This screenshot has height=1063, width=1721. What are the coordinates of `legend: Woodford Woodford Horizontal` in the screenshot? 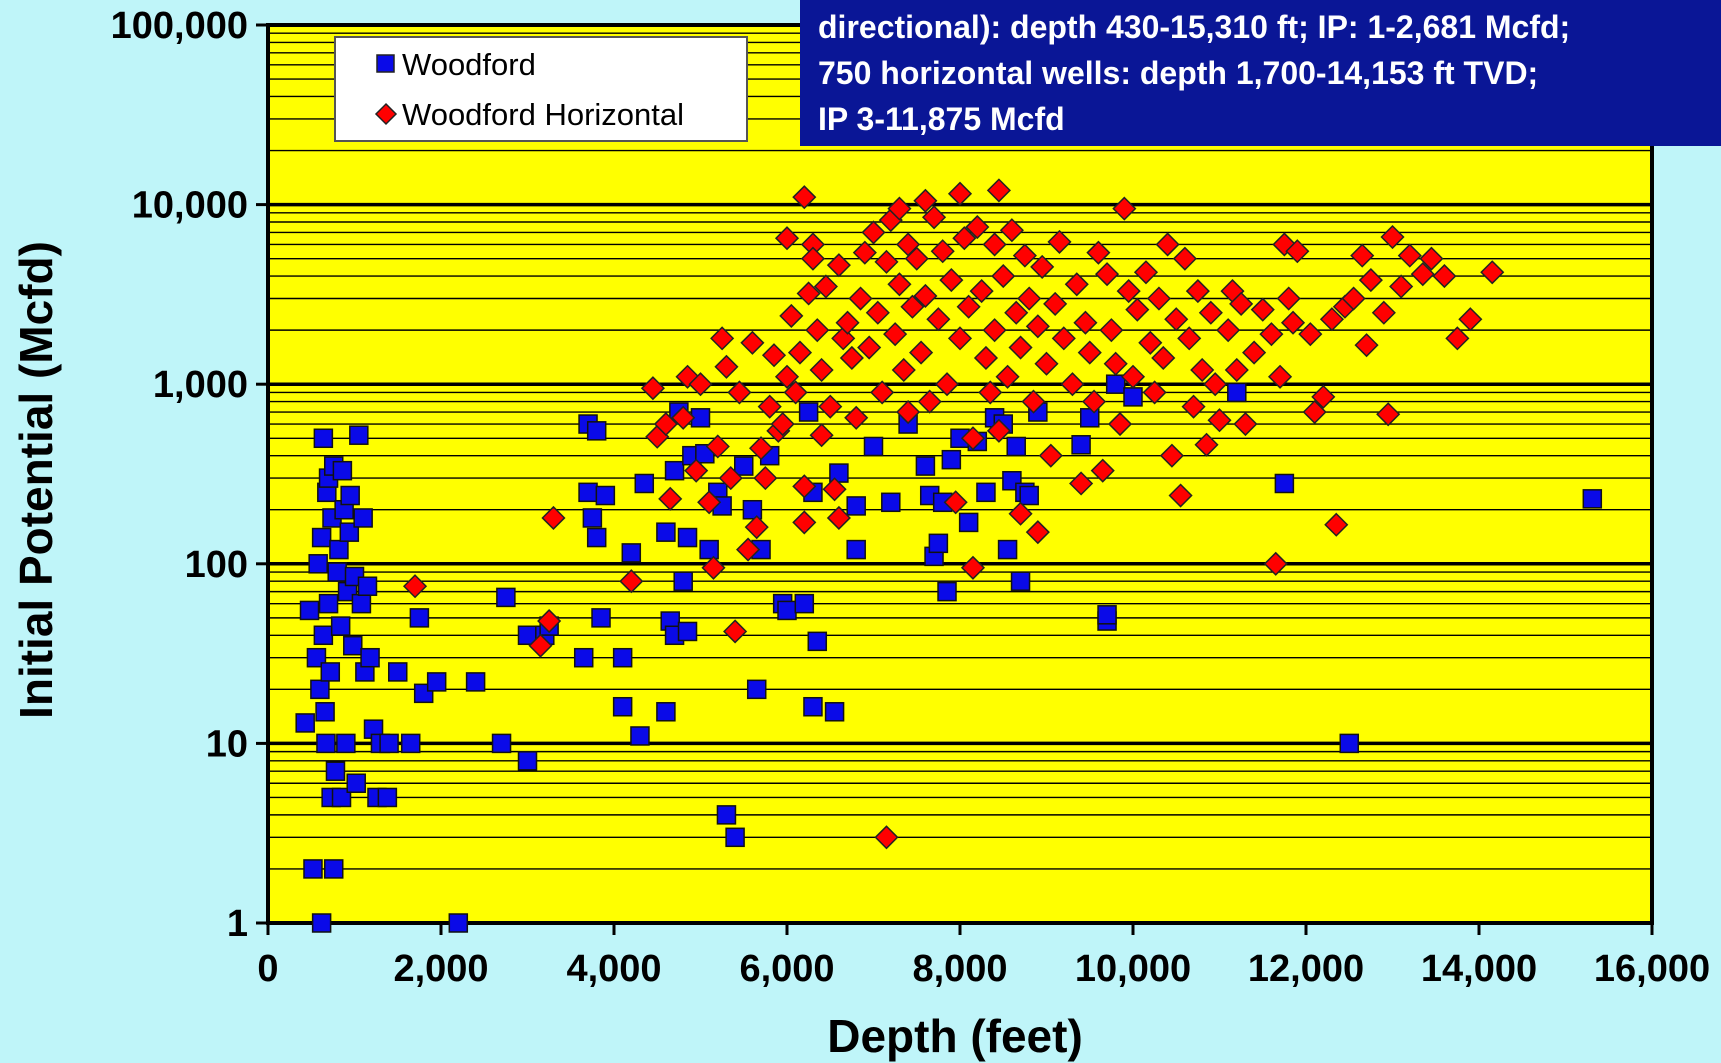 It's located at (541, 89).